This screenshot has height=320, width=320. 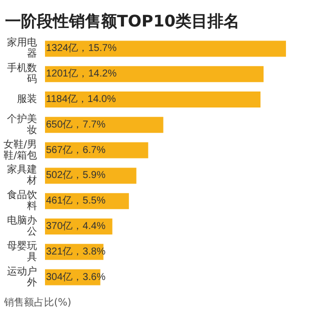 What do you see at coordinates (20, 150) in the screenshot?
I see `y-tick-label: 女鞋/男鞋/箱包` at bounding box center [20, 150].